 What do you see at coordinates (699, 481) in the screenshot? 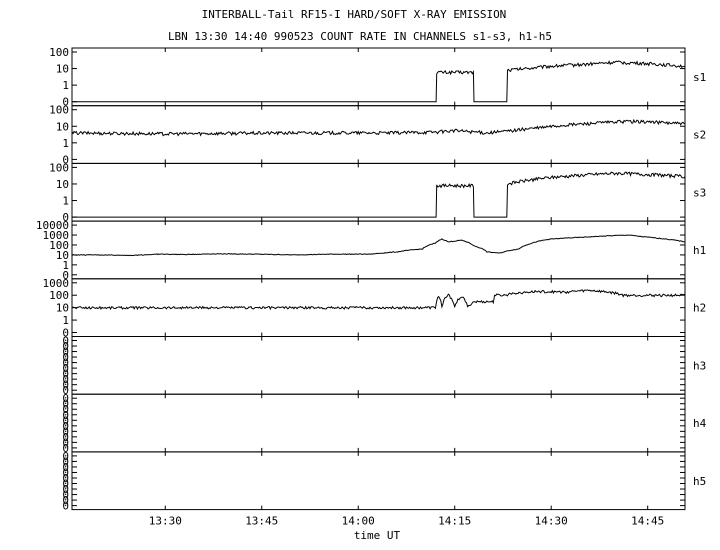
I see `panel-label: h5` at bounding box center [699, 481].